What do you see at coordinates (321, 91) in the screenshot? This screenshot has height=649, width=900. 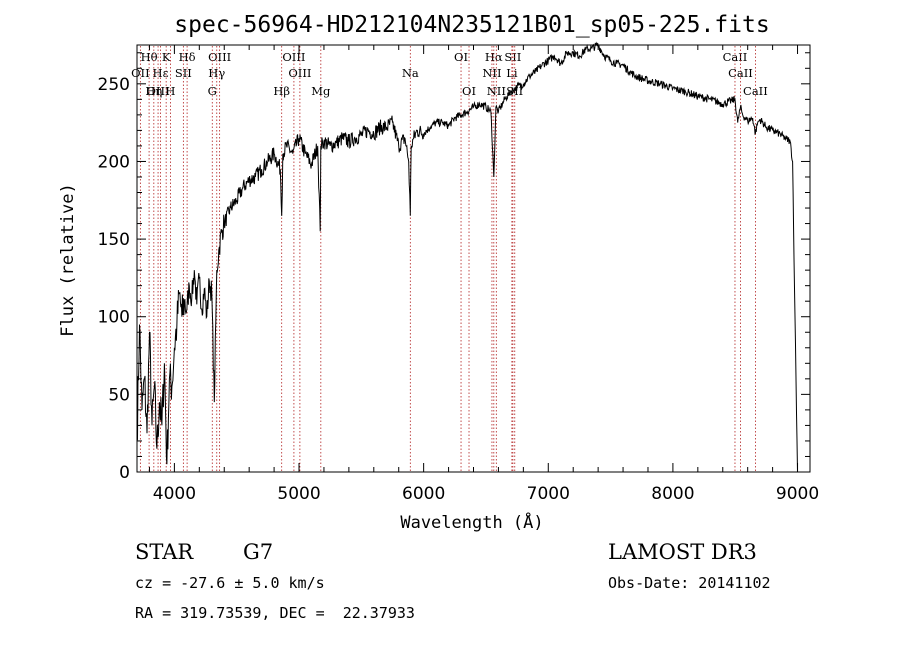 I see `spectral-line-label: Mg` at bounding box center [321, 91].